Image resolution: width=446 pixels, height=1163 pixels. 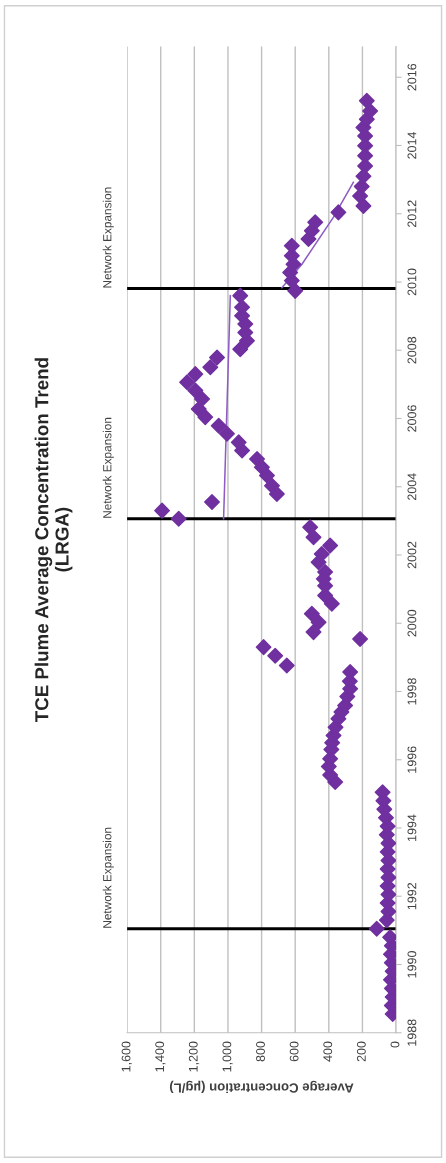 I want to click on y-tick-label: 2000, so click(x=412, y=623).